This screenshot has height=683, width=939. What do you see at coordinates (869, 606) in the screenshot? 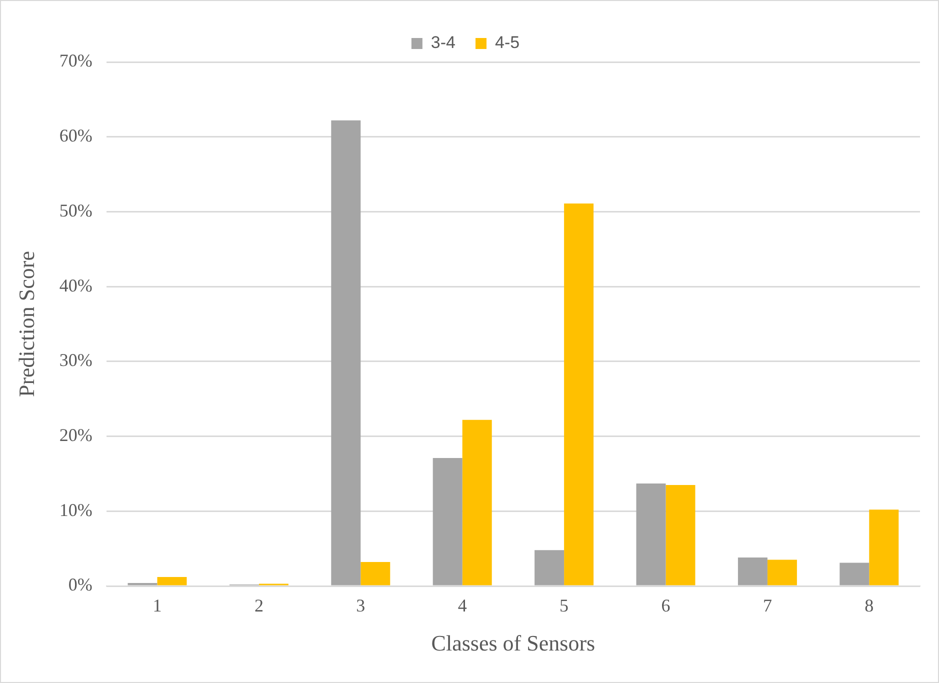
I see `x-tick-label: 8` at bounding box center [869, 606].